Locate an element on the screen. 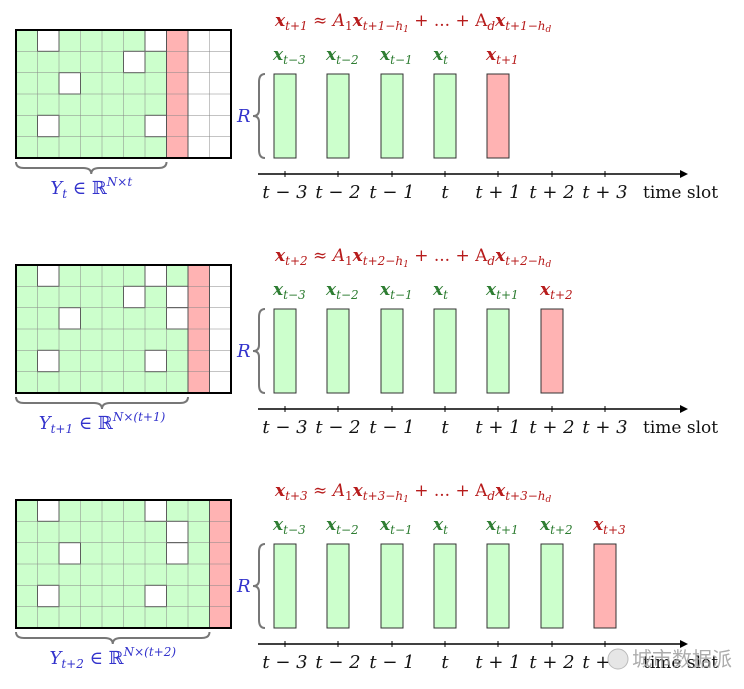 The height and width of the screenshot is (689, 744). vector-label: xt+2 is located at coordinates (556, 526).